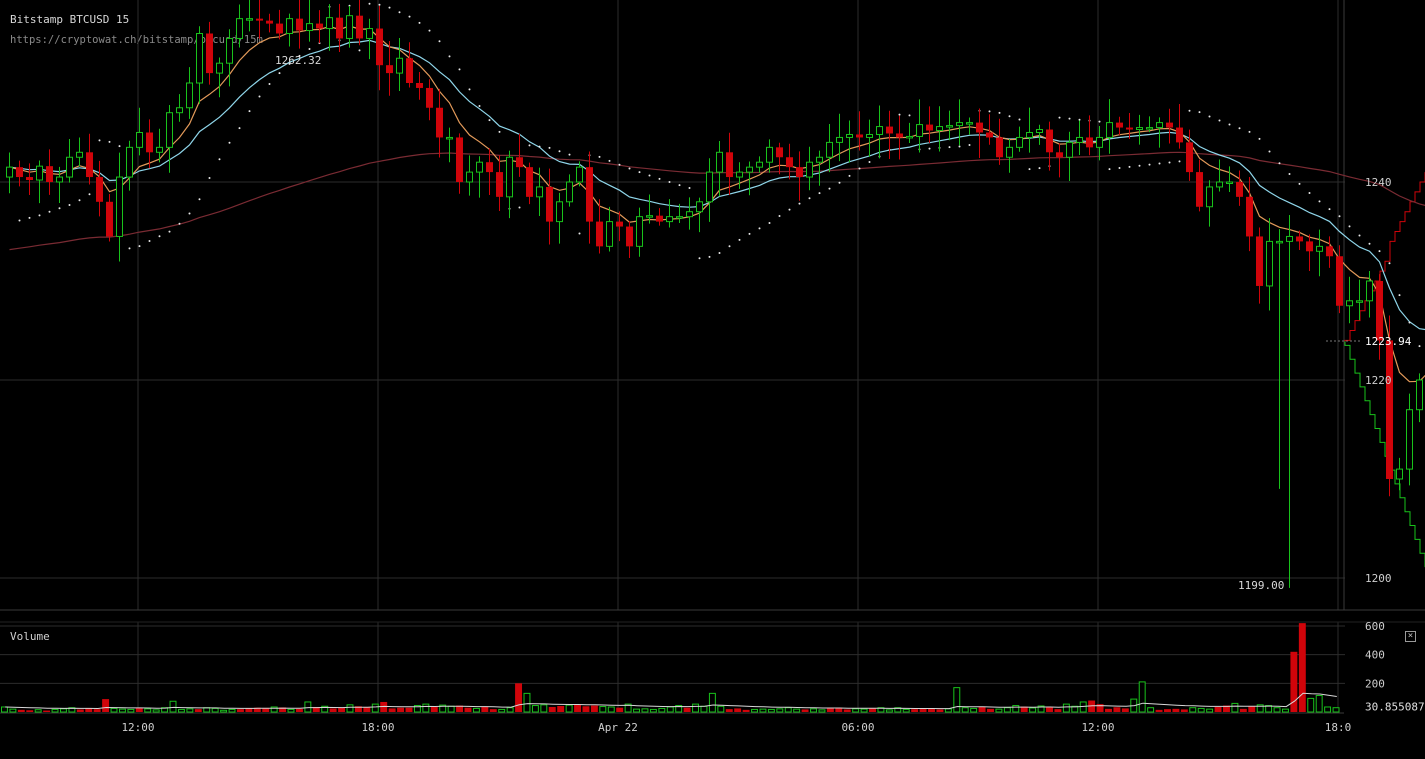 This screenshot has height=759, width=1425. What do you see at coordinates (377, 727) in the screenshot?
I see `x-tick-label: 18:00` at bounding box center [377, 727].